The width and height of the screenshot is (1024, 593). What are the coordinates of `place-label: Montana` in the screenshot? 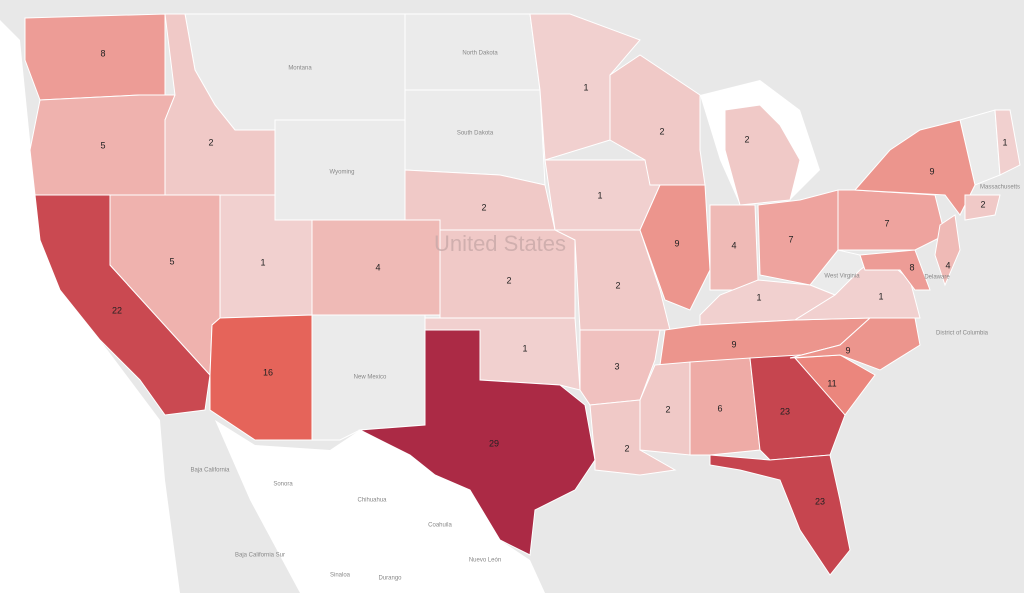 It's located at (300, 69).